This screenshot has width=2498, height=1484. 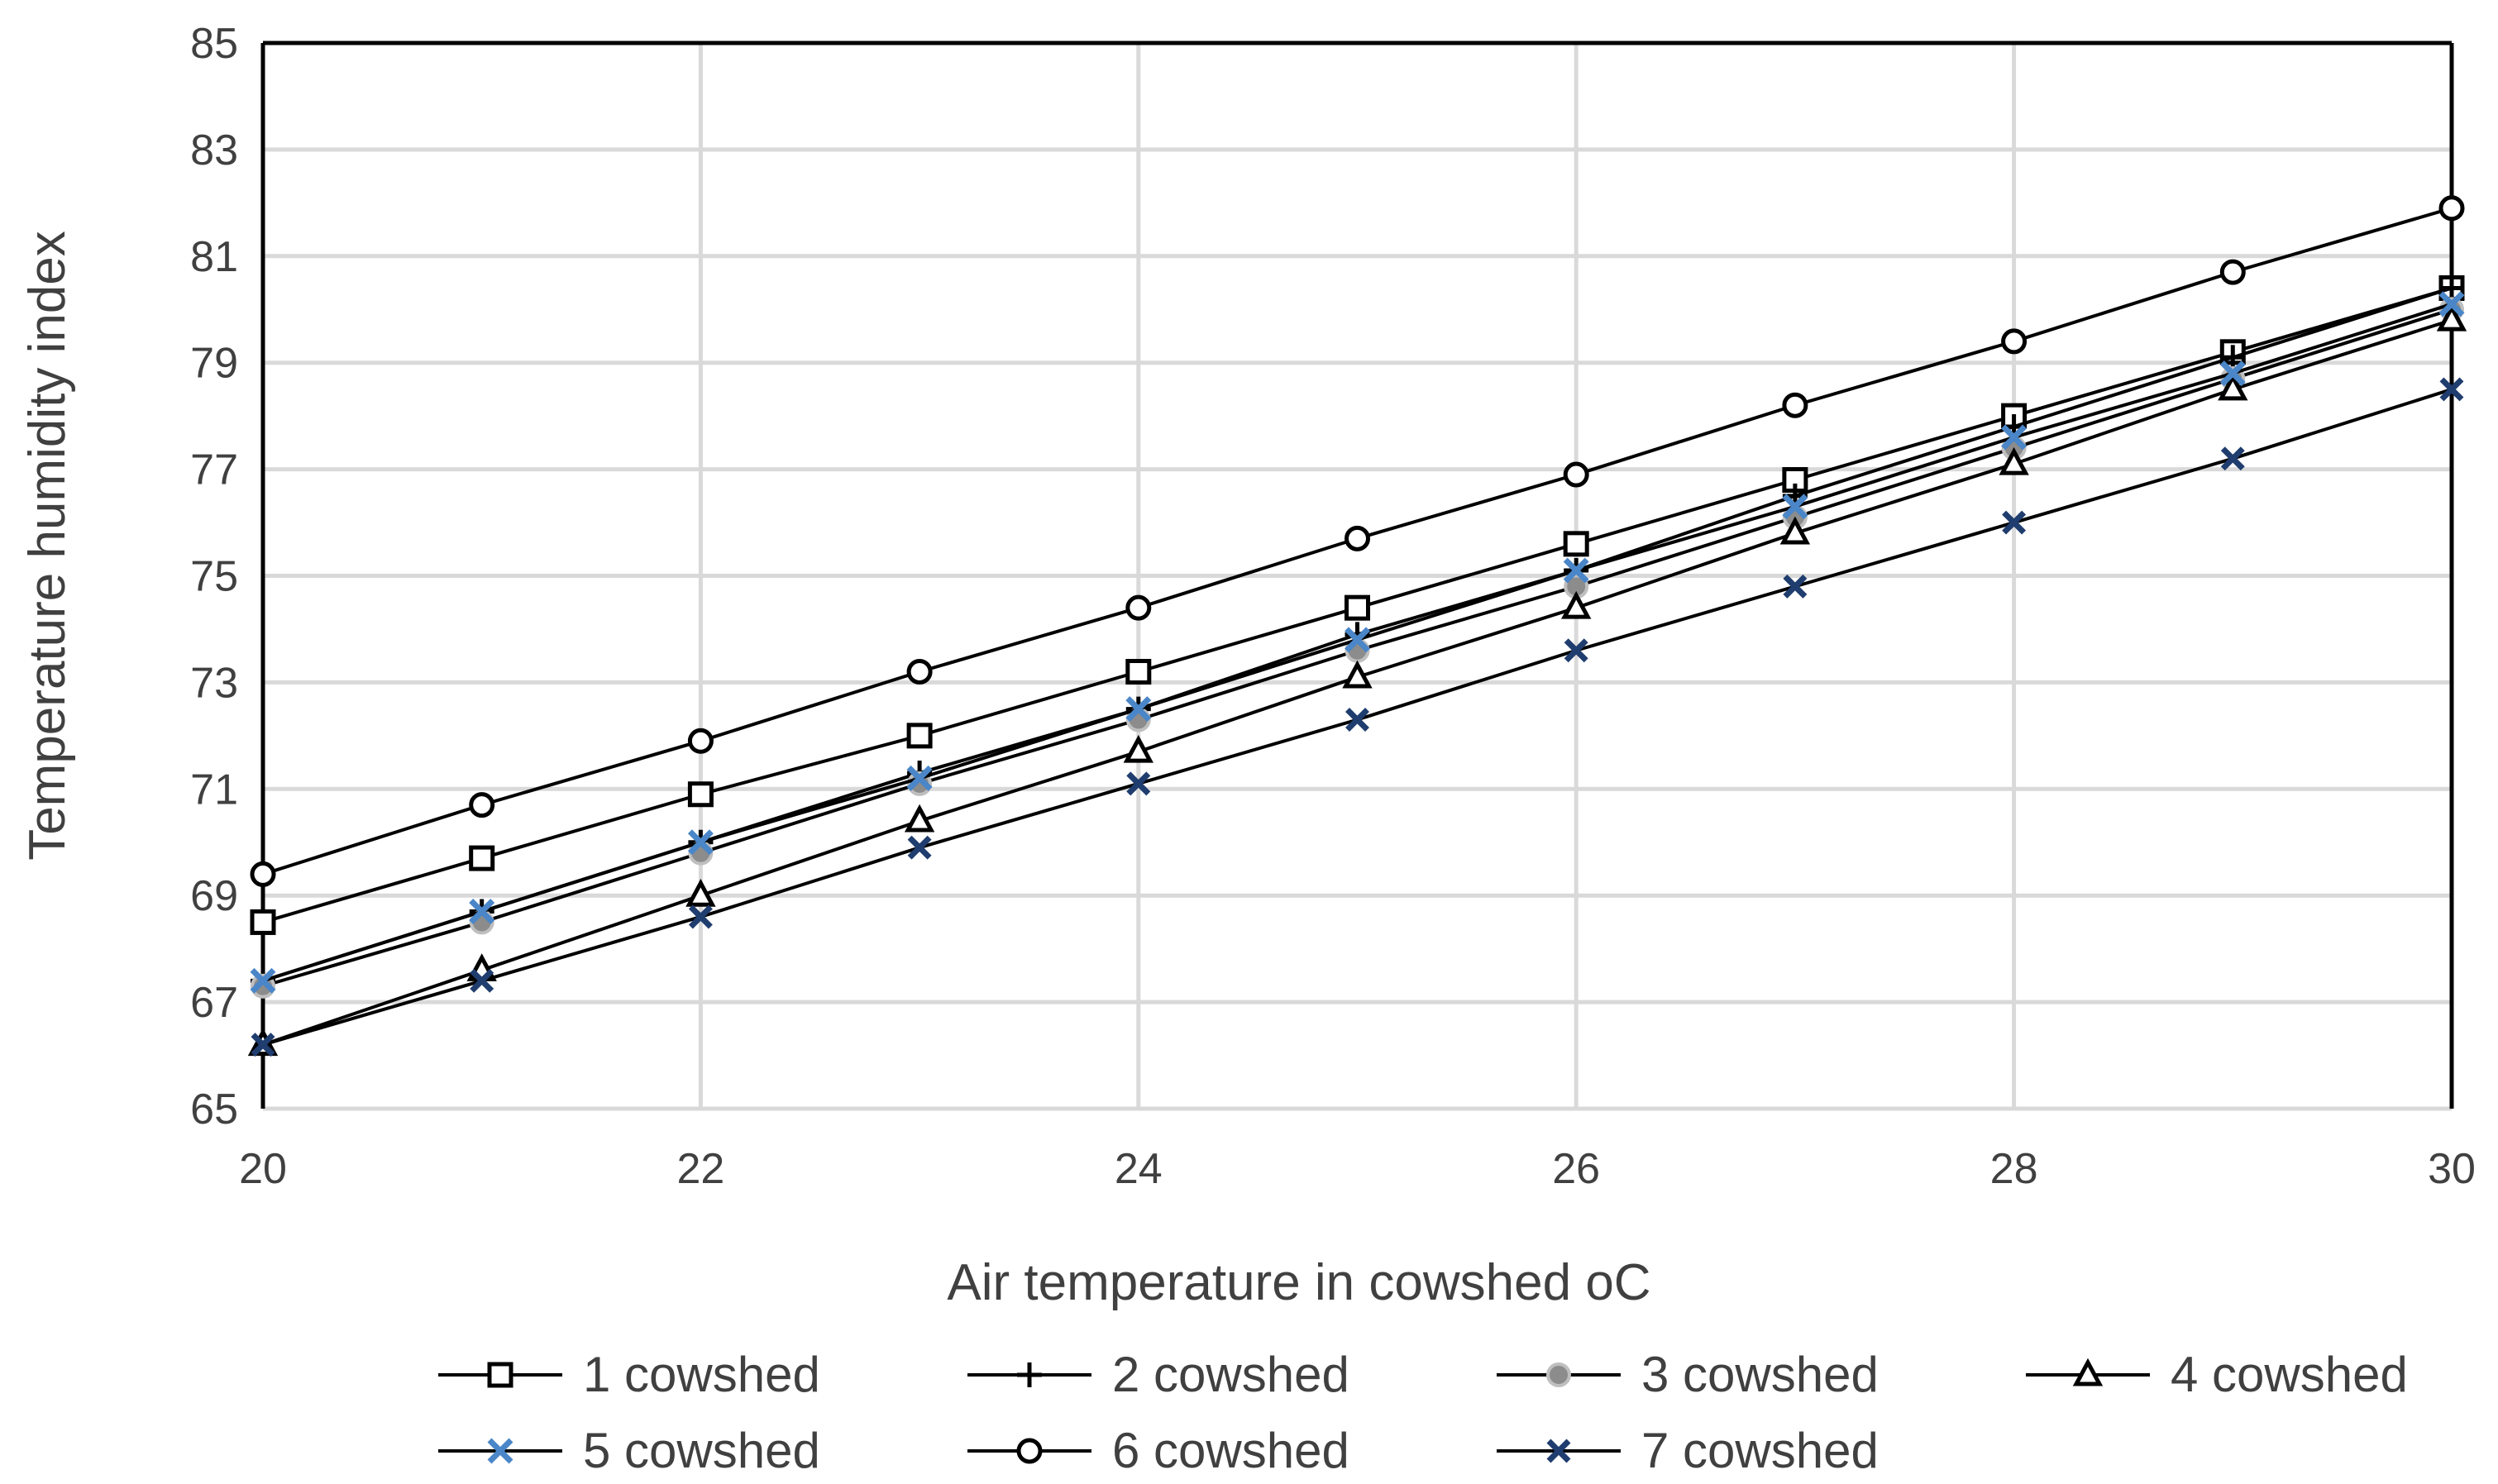 I want to click on legend-label: 5 cowshed, so click(x=701, y=1451).